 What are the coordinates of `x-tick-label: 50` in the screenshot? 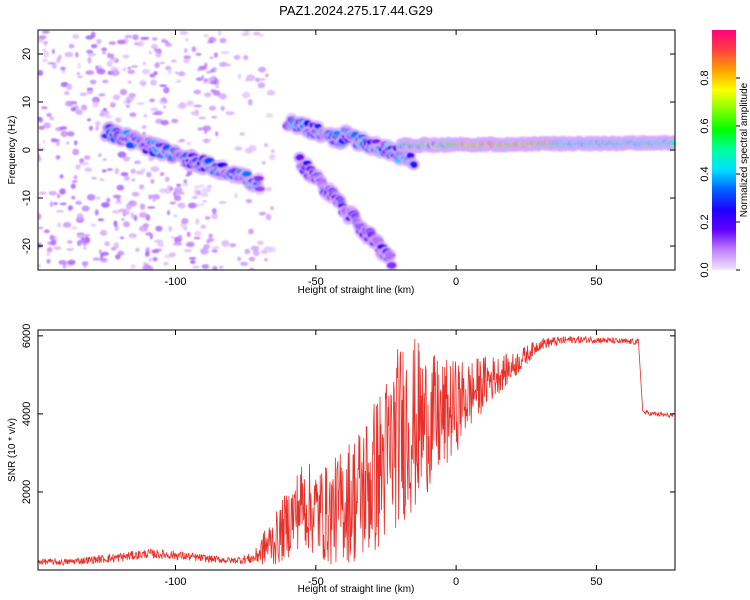 It's located at (596, 282).